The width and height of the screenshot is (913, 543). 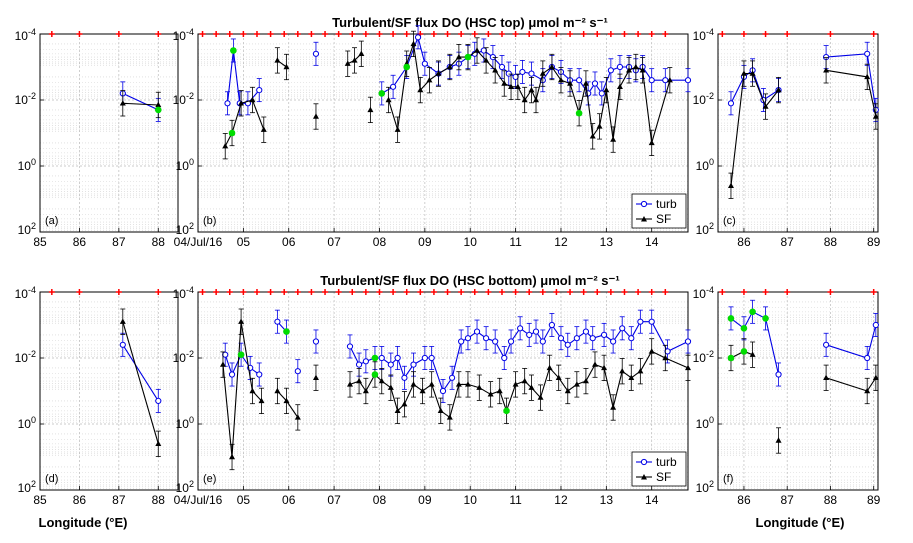 I want to click on panel-f: 10⁻⁴ 10⁻² 10⁰ 10² 86 87 88 89 (f), so click(x=787, y=396).